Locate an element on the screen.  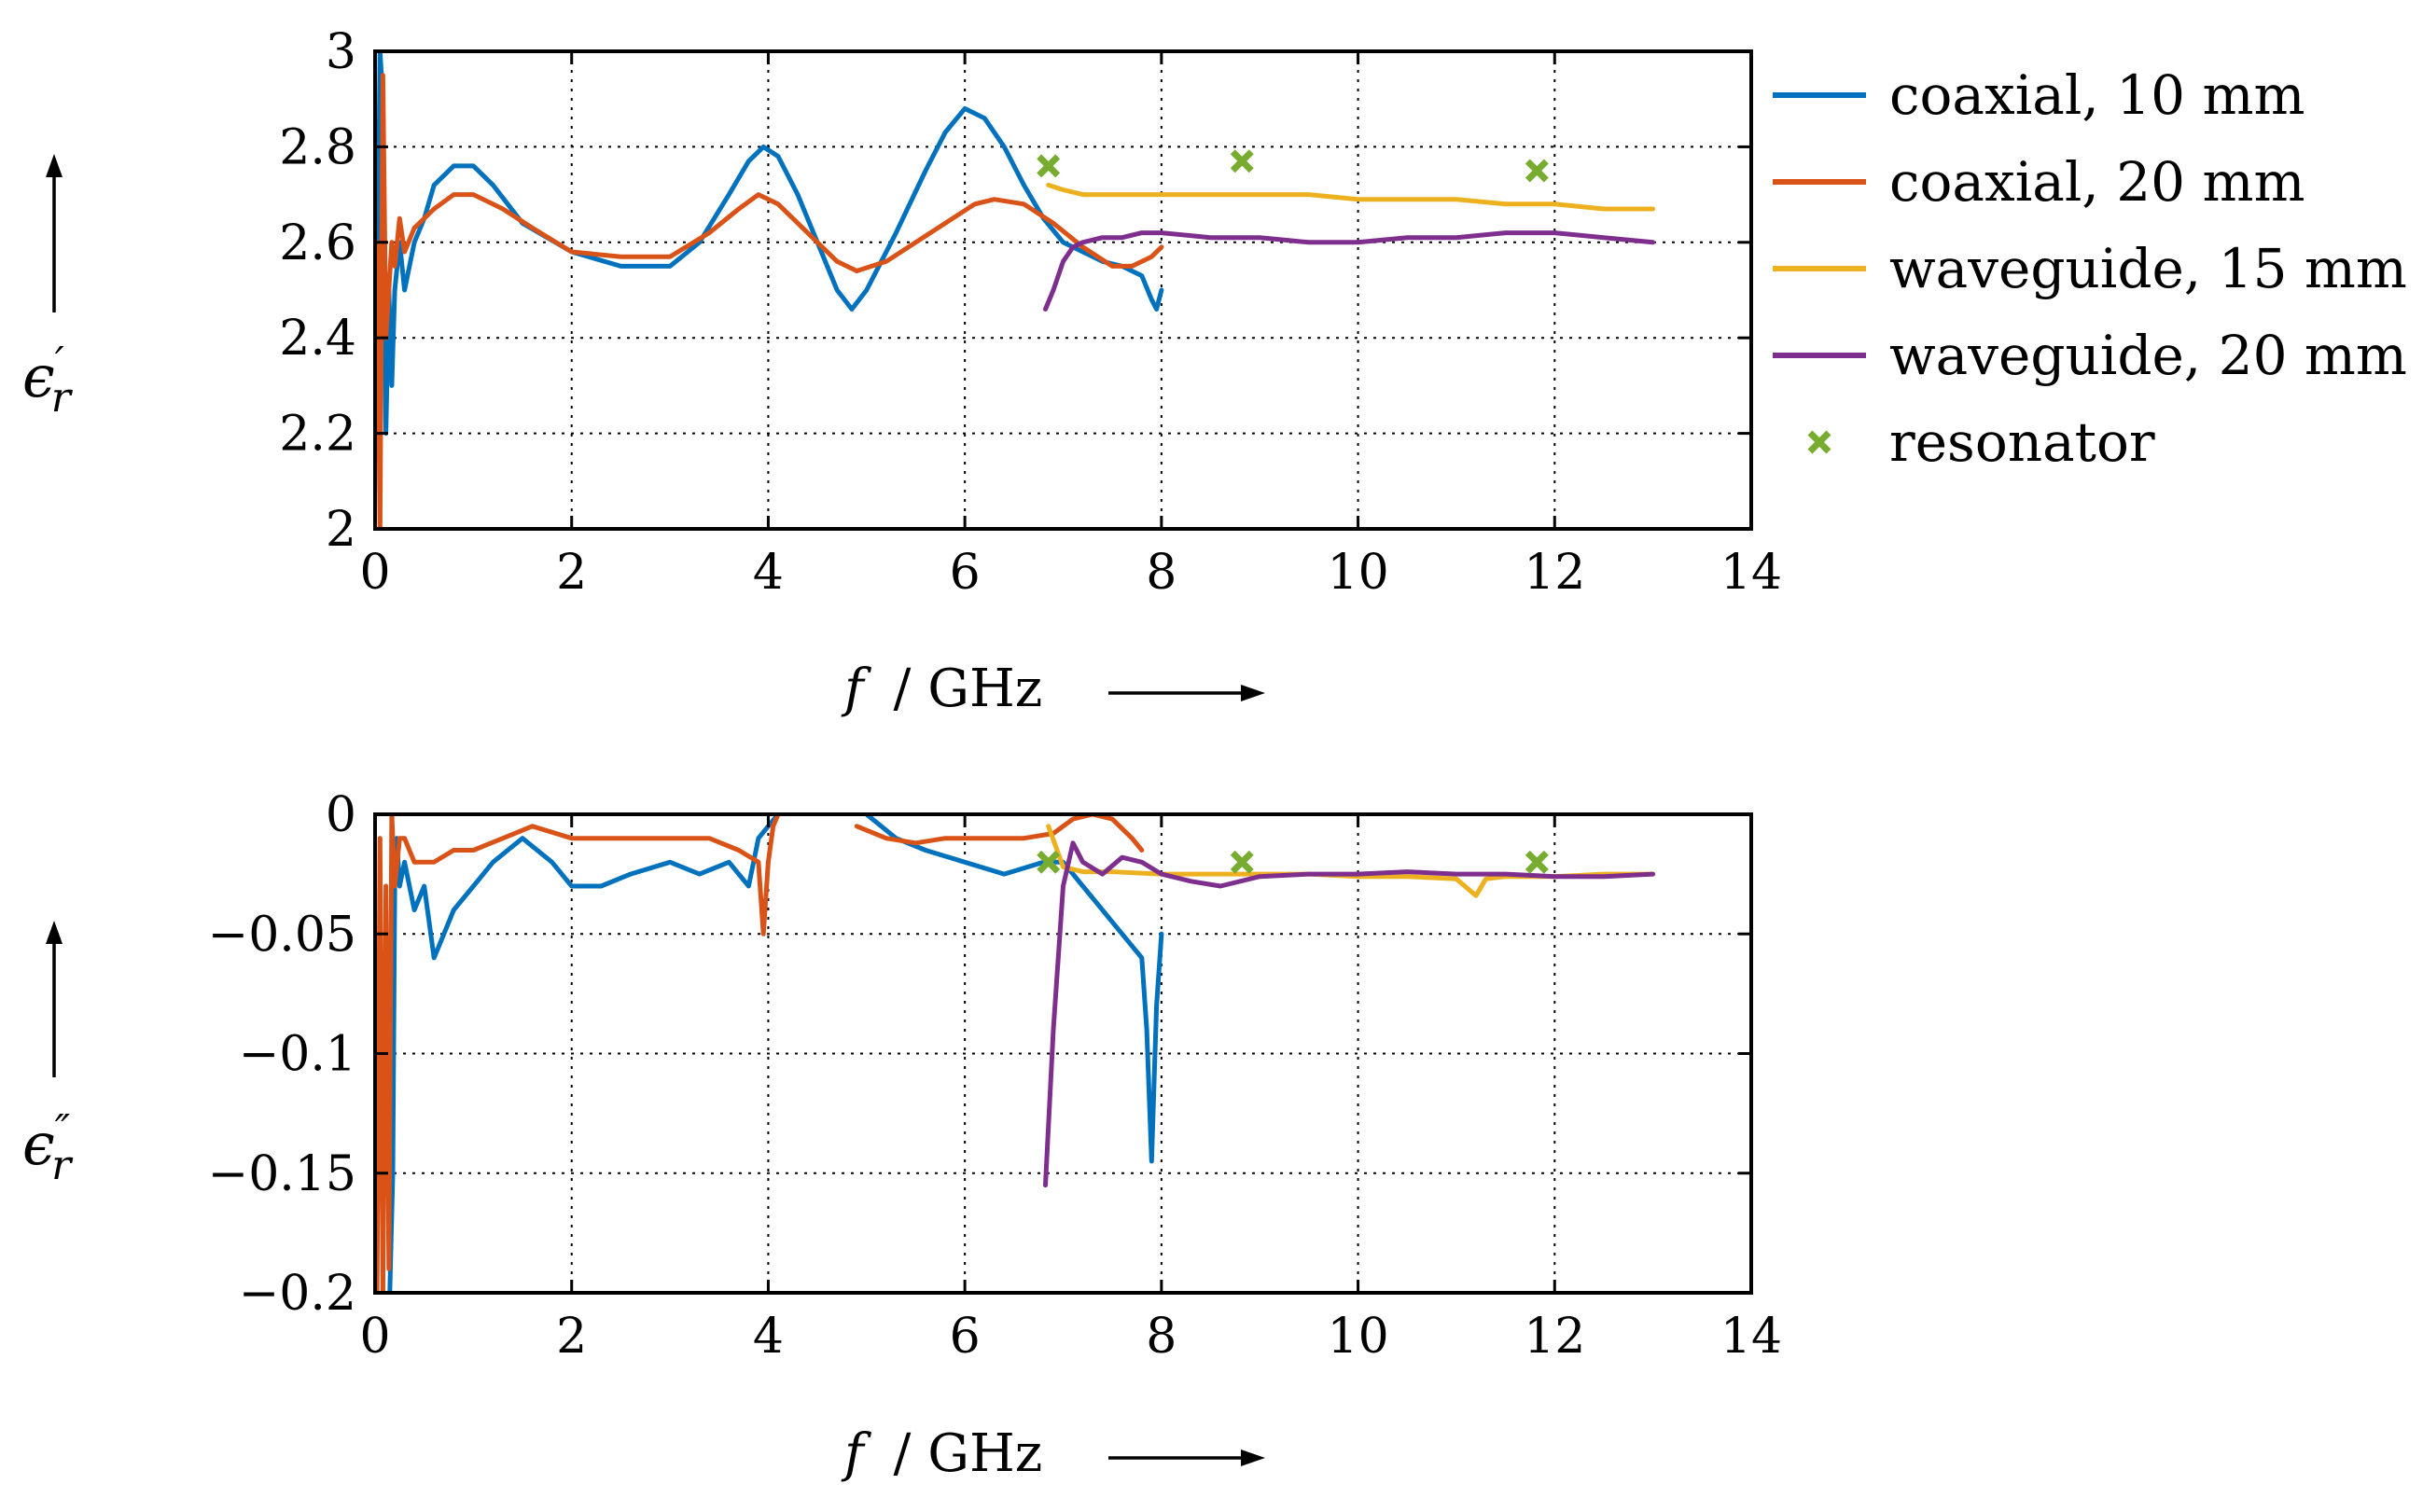
legend-label-4: resonator is located at coordinates (2022, 442).